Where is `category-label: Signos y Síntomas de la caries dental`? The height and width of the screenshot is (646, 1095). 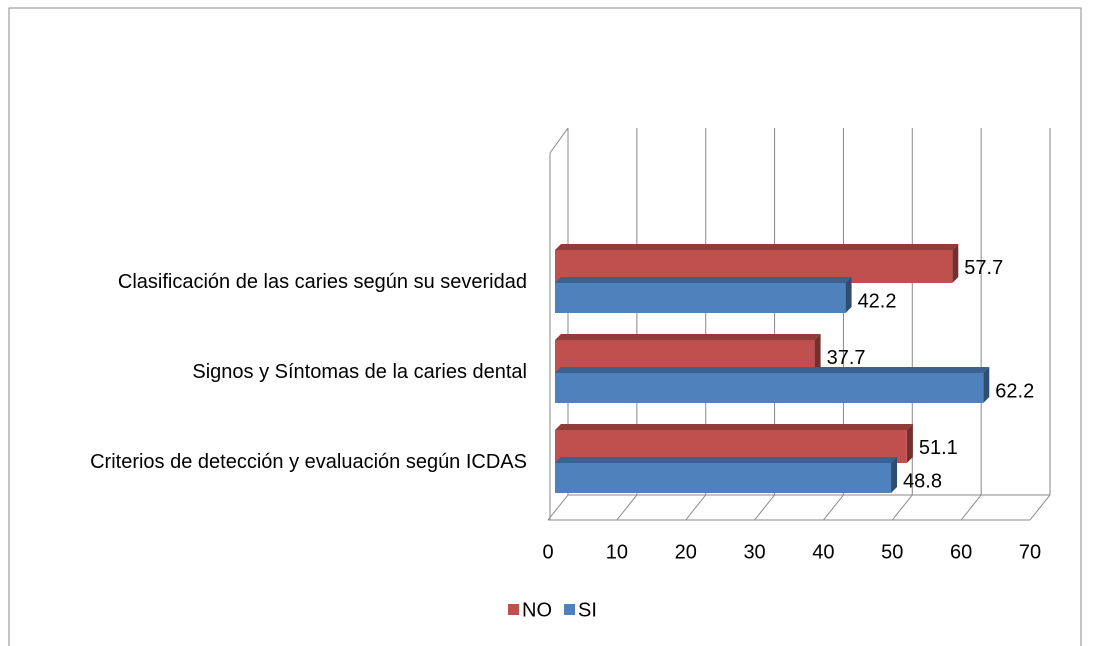
category-label: Signos y Síntomas de la caries dental is located at coordinates (359, 372).